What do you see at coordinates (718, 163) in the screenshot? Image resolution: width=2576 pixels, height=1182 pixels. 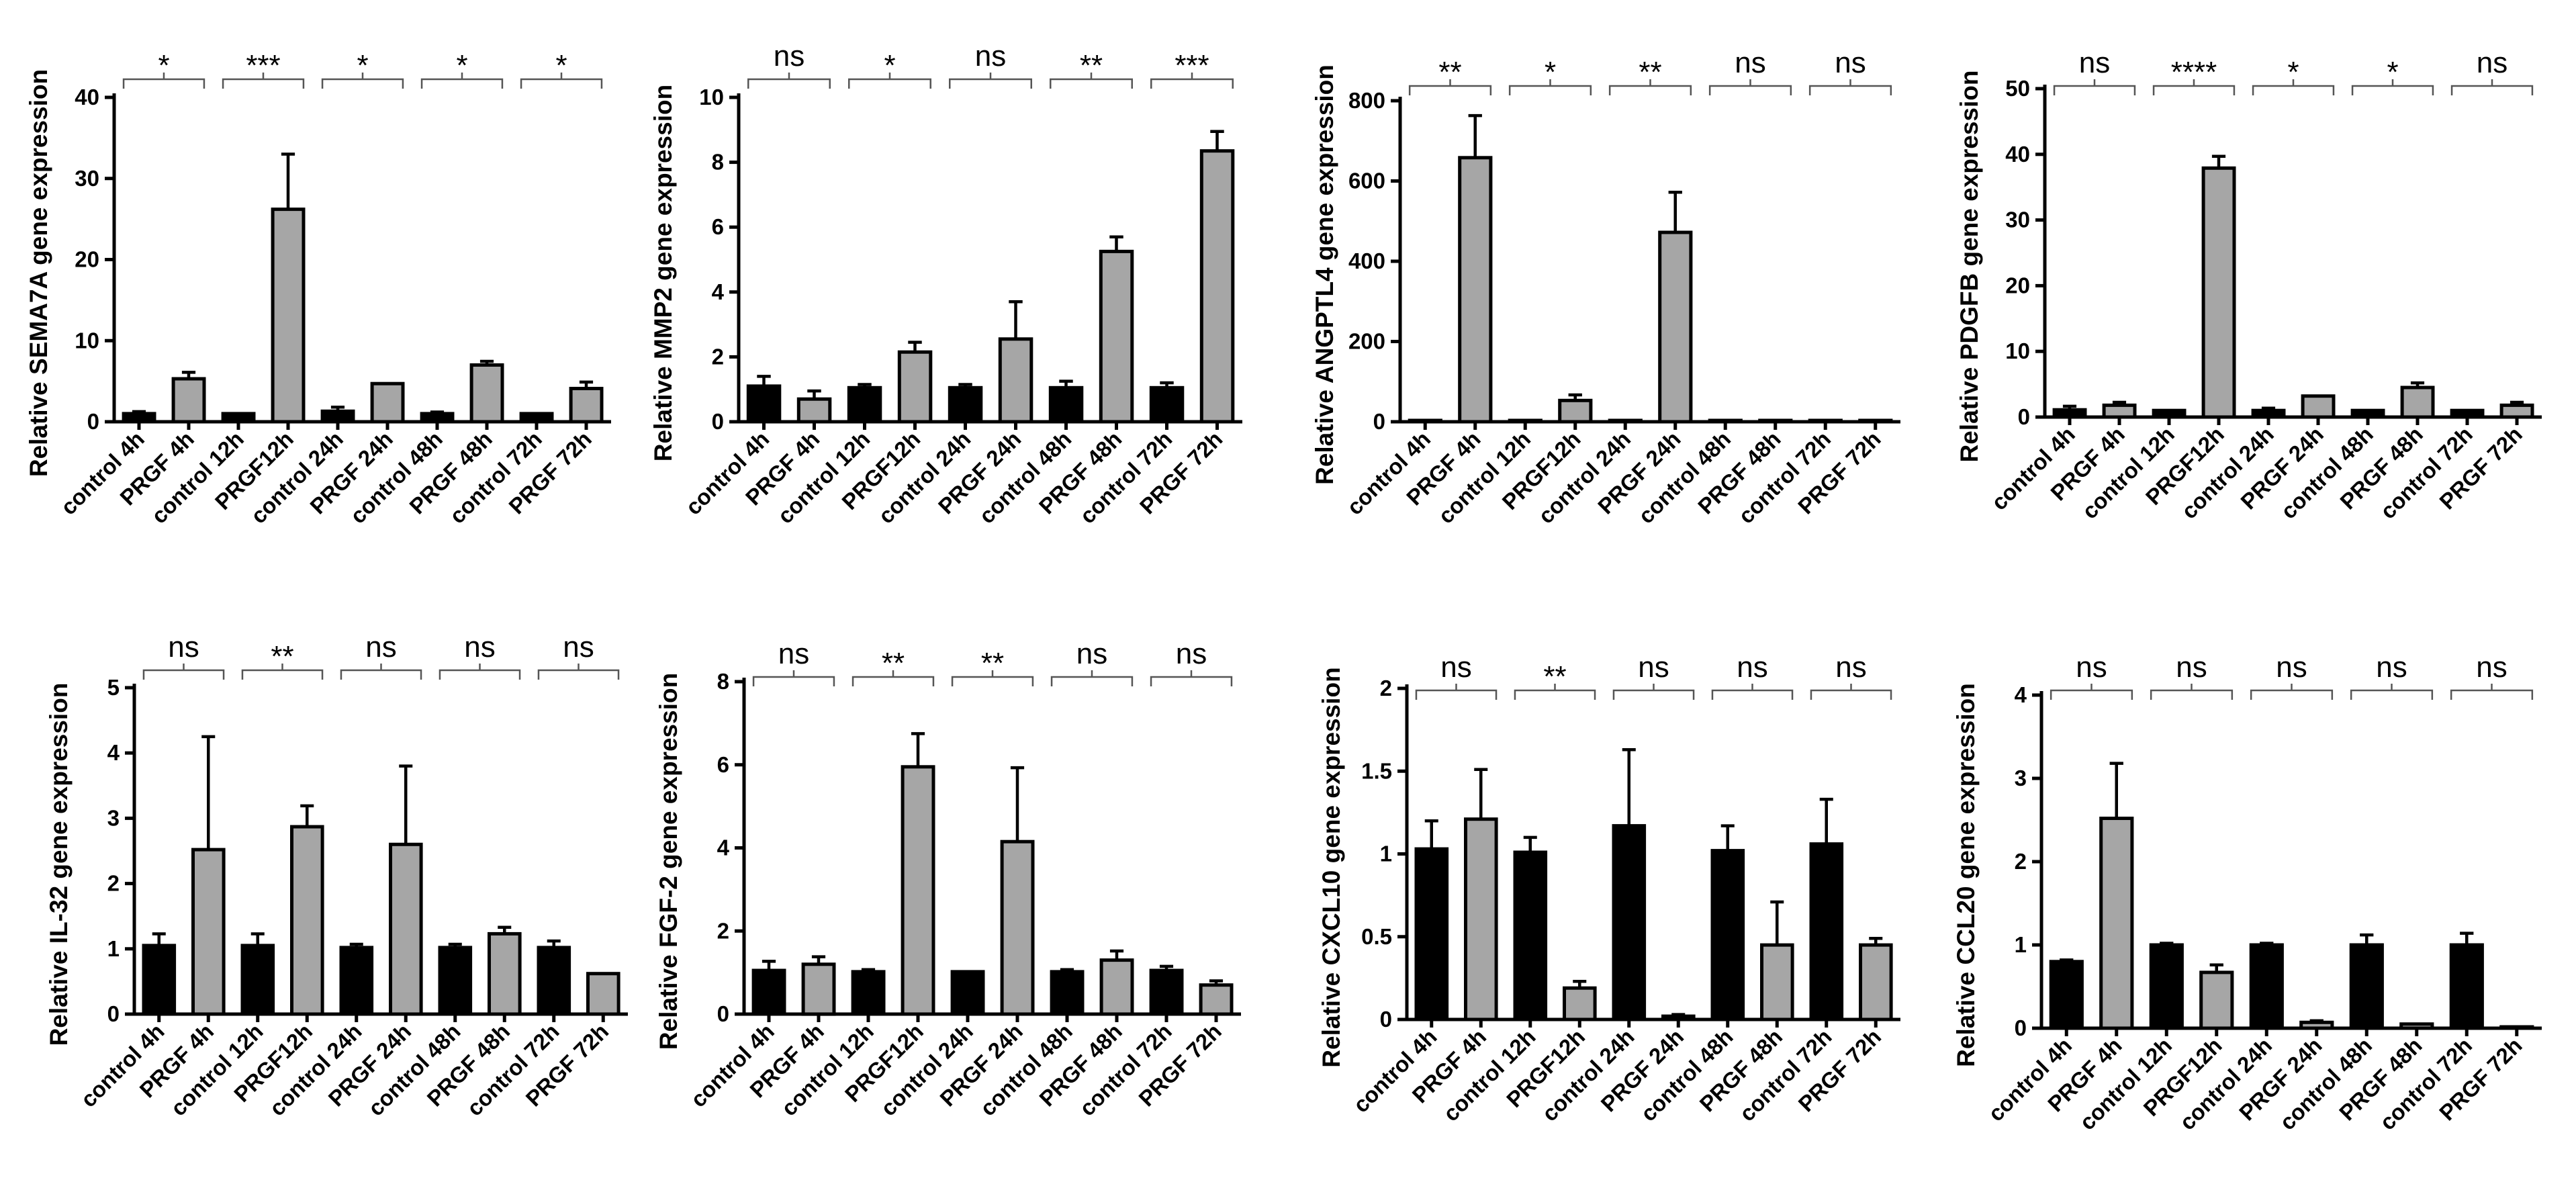 I see `y-tick-label: 8` at bounding box center [718, 163].